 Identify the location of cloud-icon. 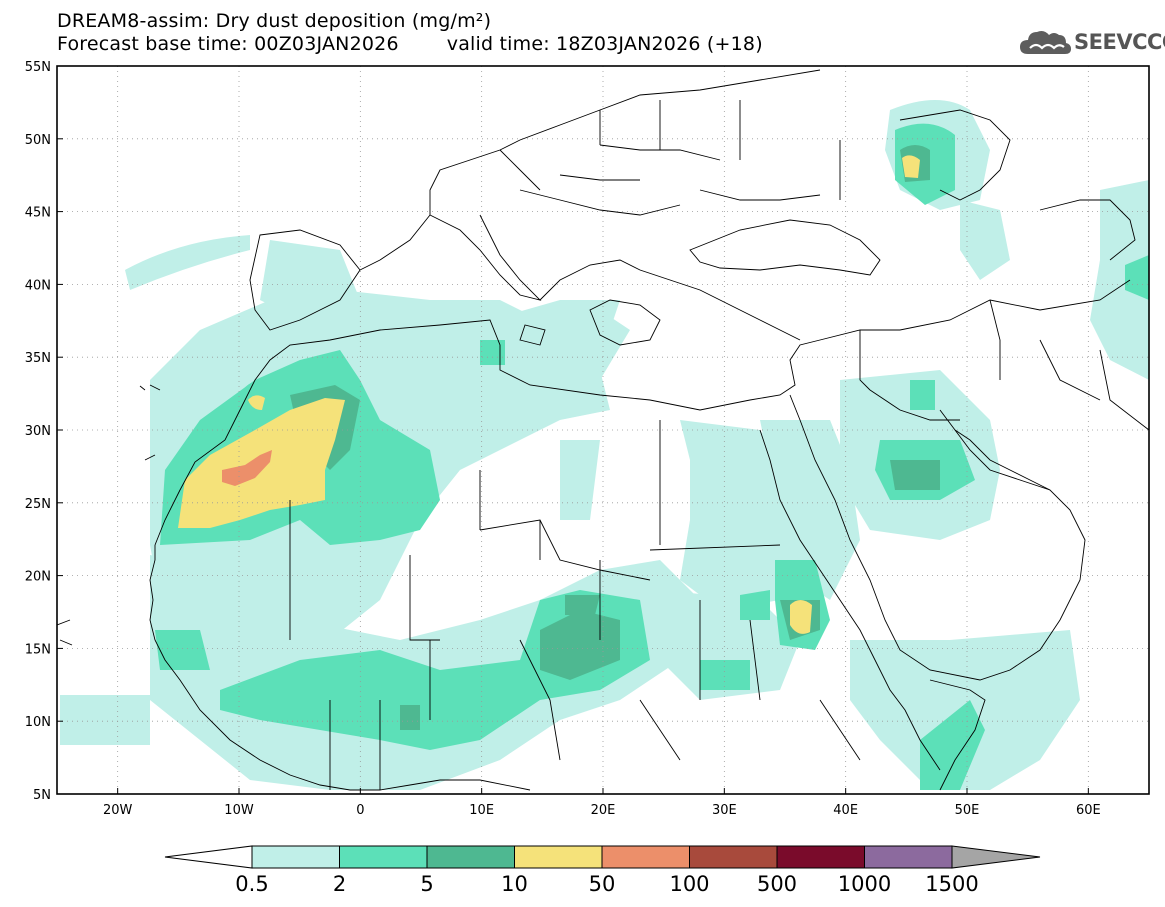
(1045, 42).